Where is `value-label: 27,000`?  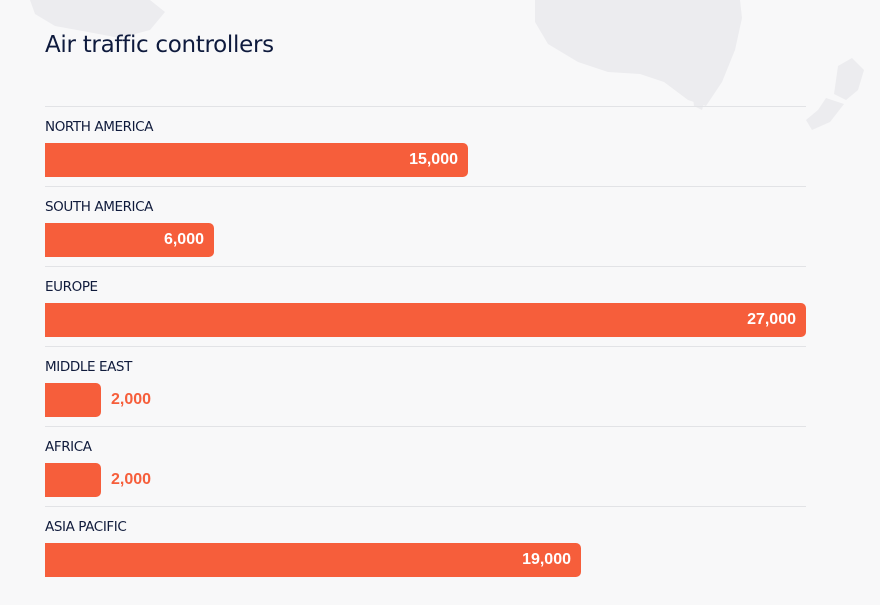 value-label: 27,000 is located at coordinates (771, 319).